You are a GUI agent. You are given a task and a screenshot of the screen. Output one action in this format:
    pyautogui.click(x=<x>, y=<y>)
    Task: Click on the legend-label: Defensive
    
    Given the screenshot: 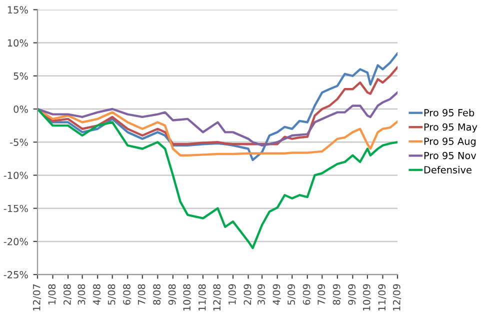 What is the action you would take?
    pyautogui.click(x=448, y=170)
    